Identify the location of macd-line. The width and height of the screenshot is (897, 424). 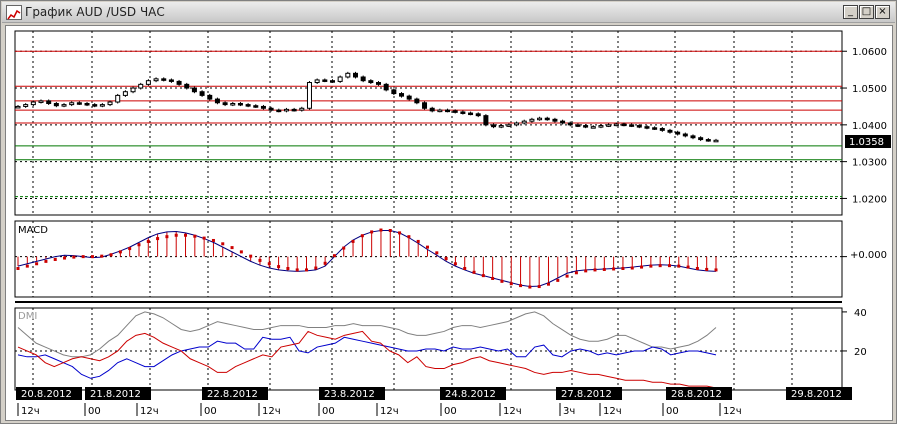
(367, 259).